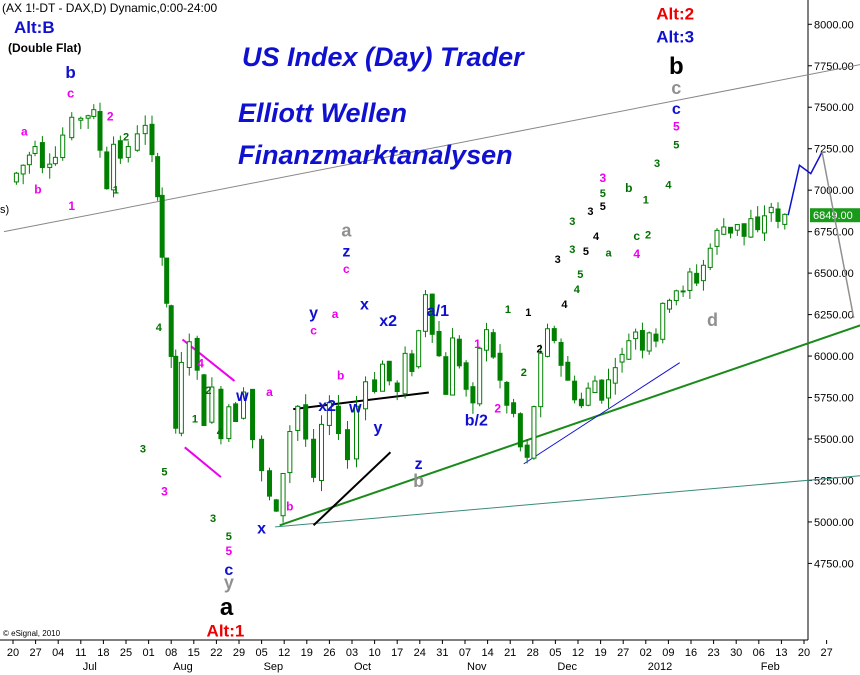 The height and width of the screenshot is (675, 860). Describe the element at coordinates (578, 653) in the screenshot. I see `x-tick-label: 12` at that location.